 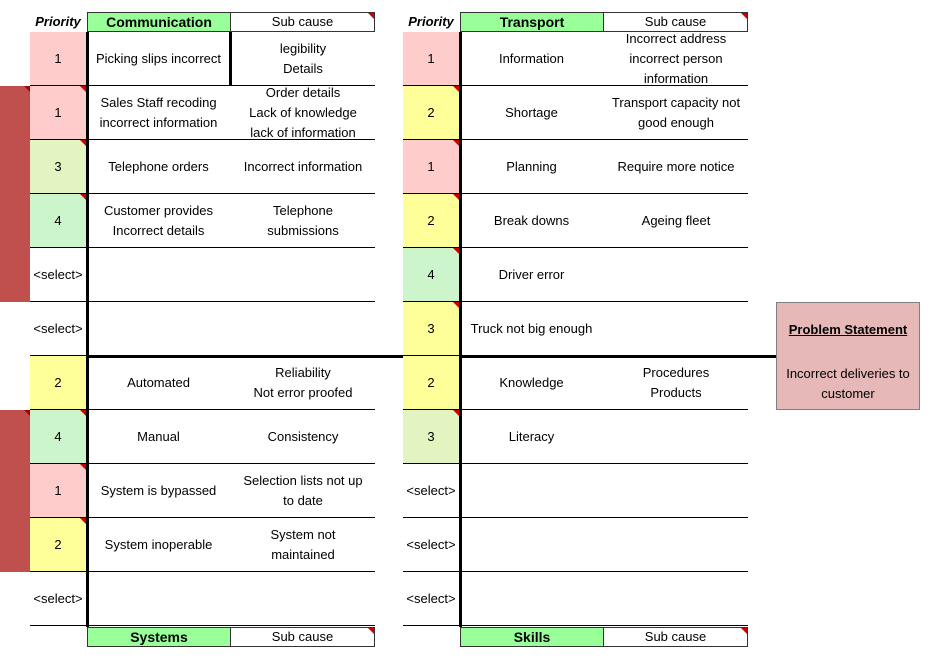 I want to click on priority-header-transport: Priority, so click(x=431, y=21).